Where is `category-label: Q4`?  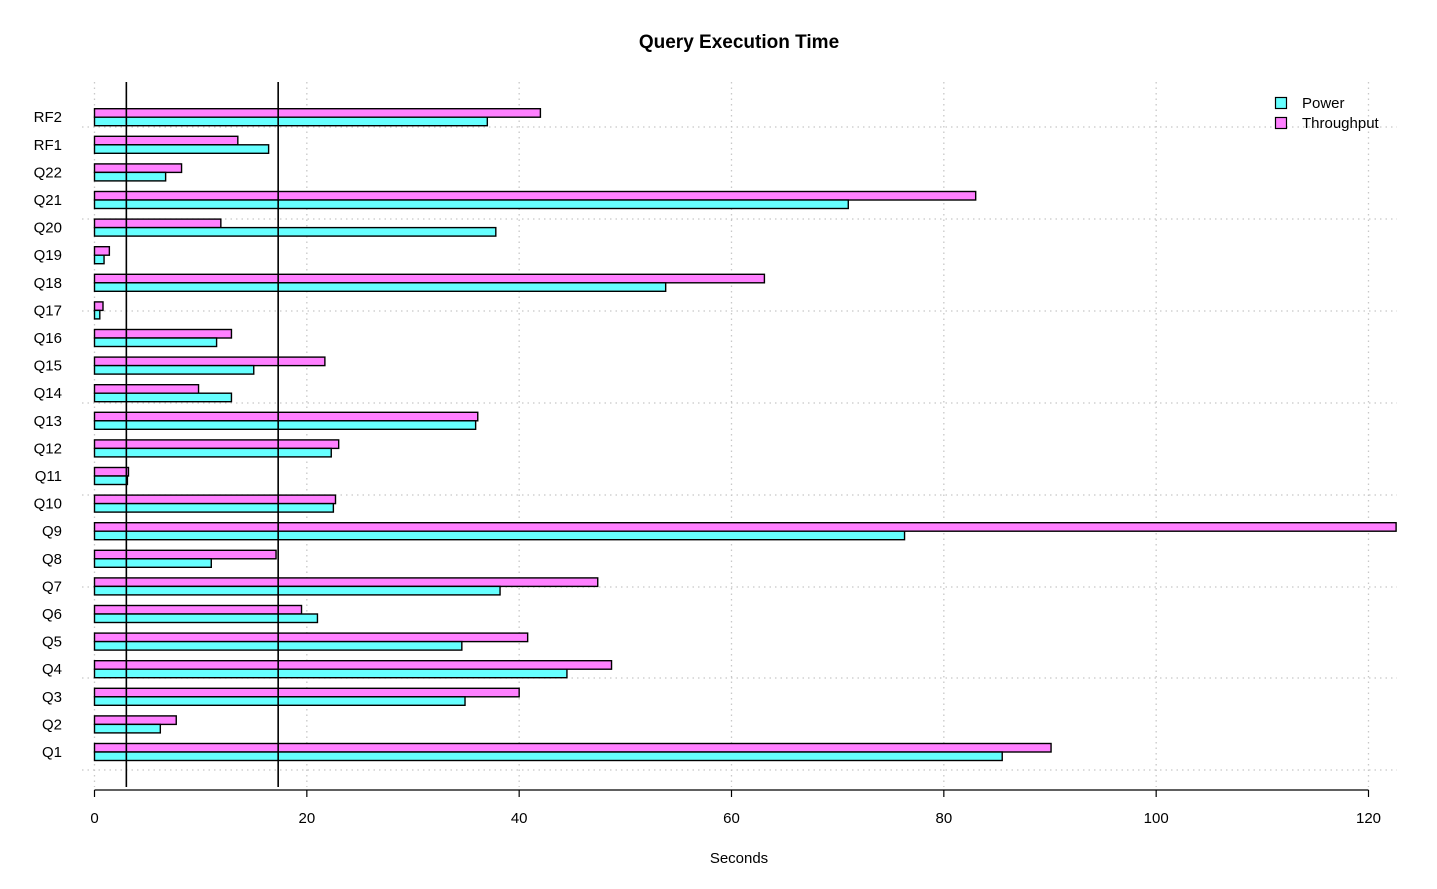
category-label: Q4 is located at coordinates (52, 669).